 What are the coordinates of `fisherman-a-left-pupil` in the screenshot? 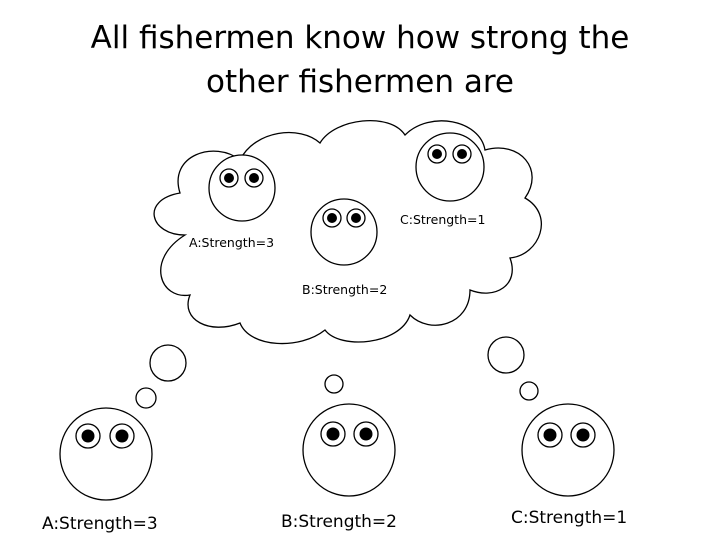 It's located at (88, 436).